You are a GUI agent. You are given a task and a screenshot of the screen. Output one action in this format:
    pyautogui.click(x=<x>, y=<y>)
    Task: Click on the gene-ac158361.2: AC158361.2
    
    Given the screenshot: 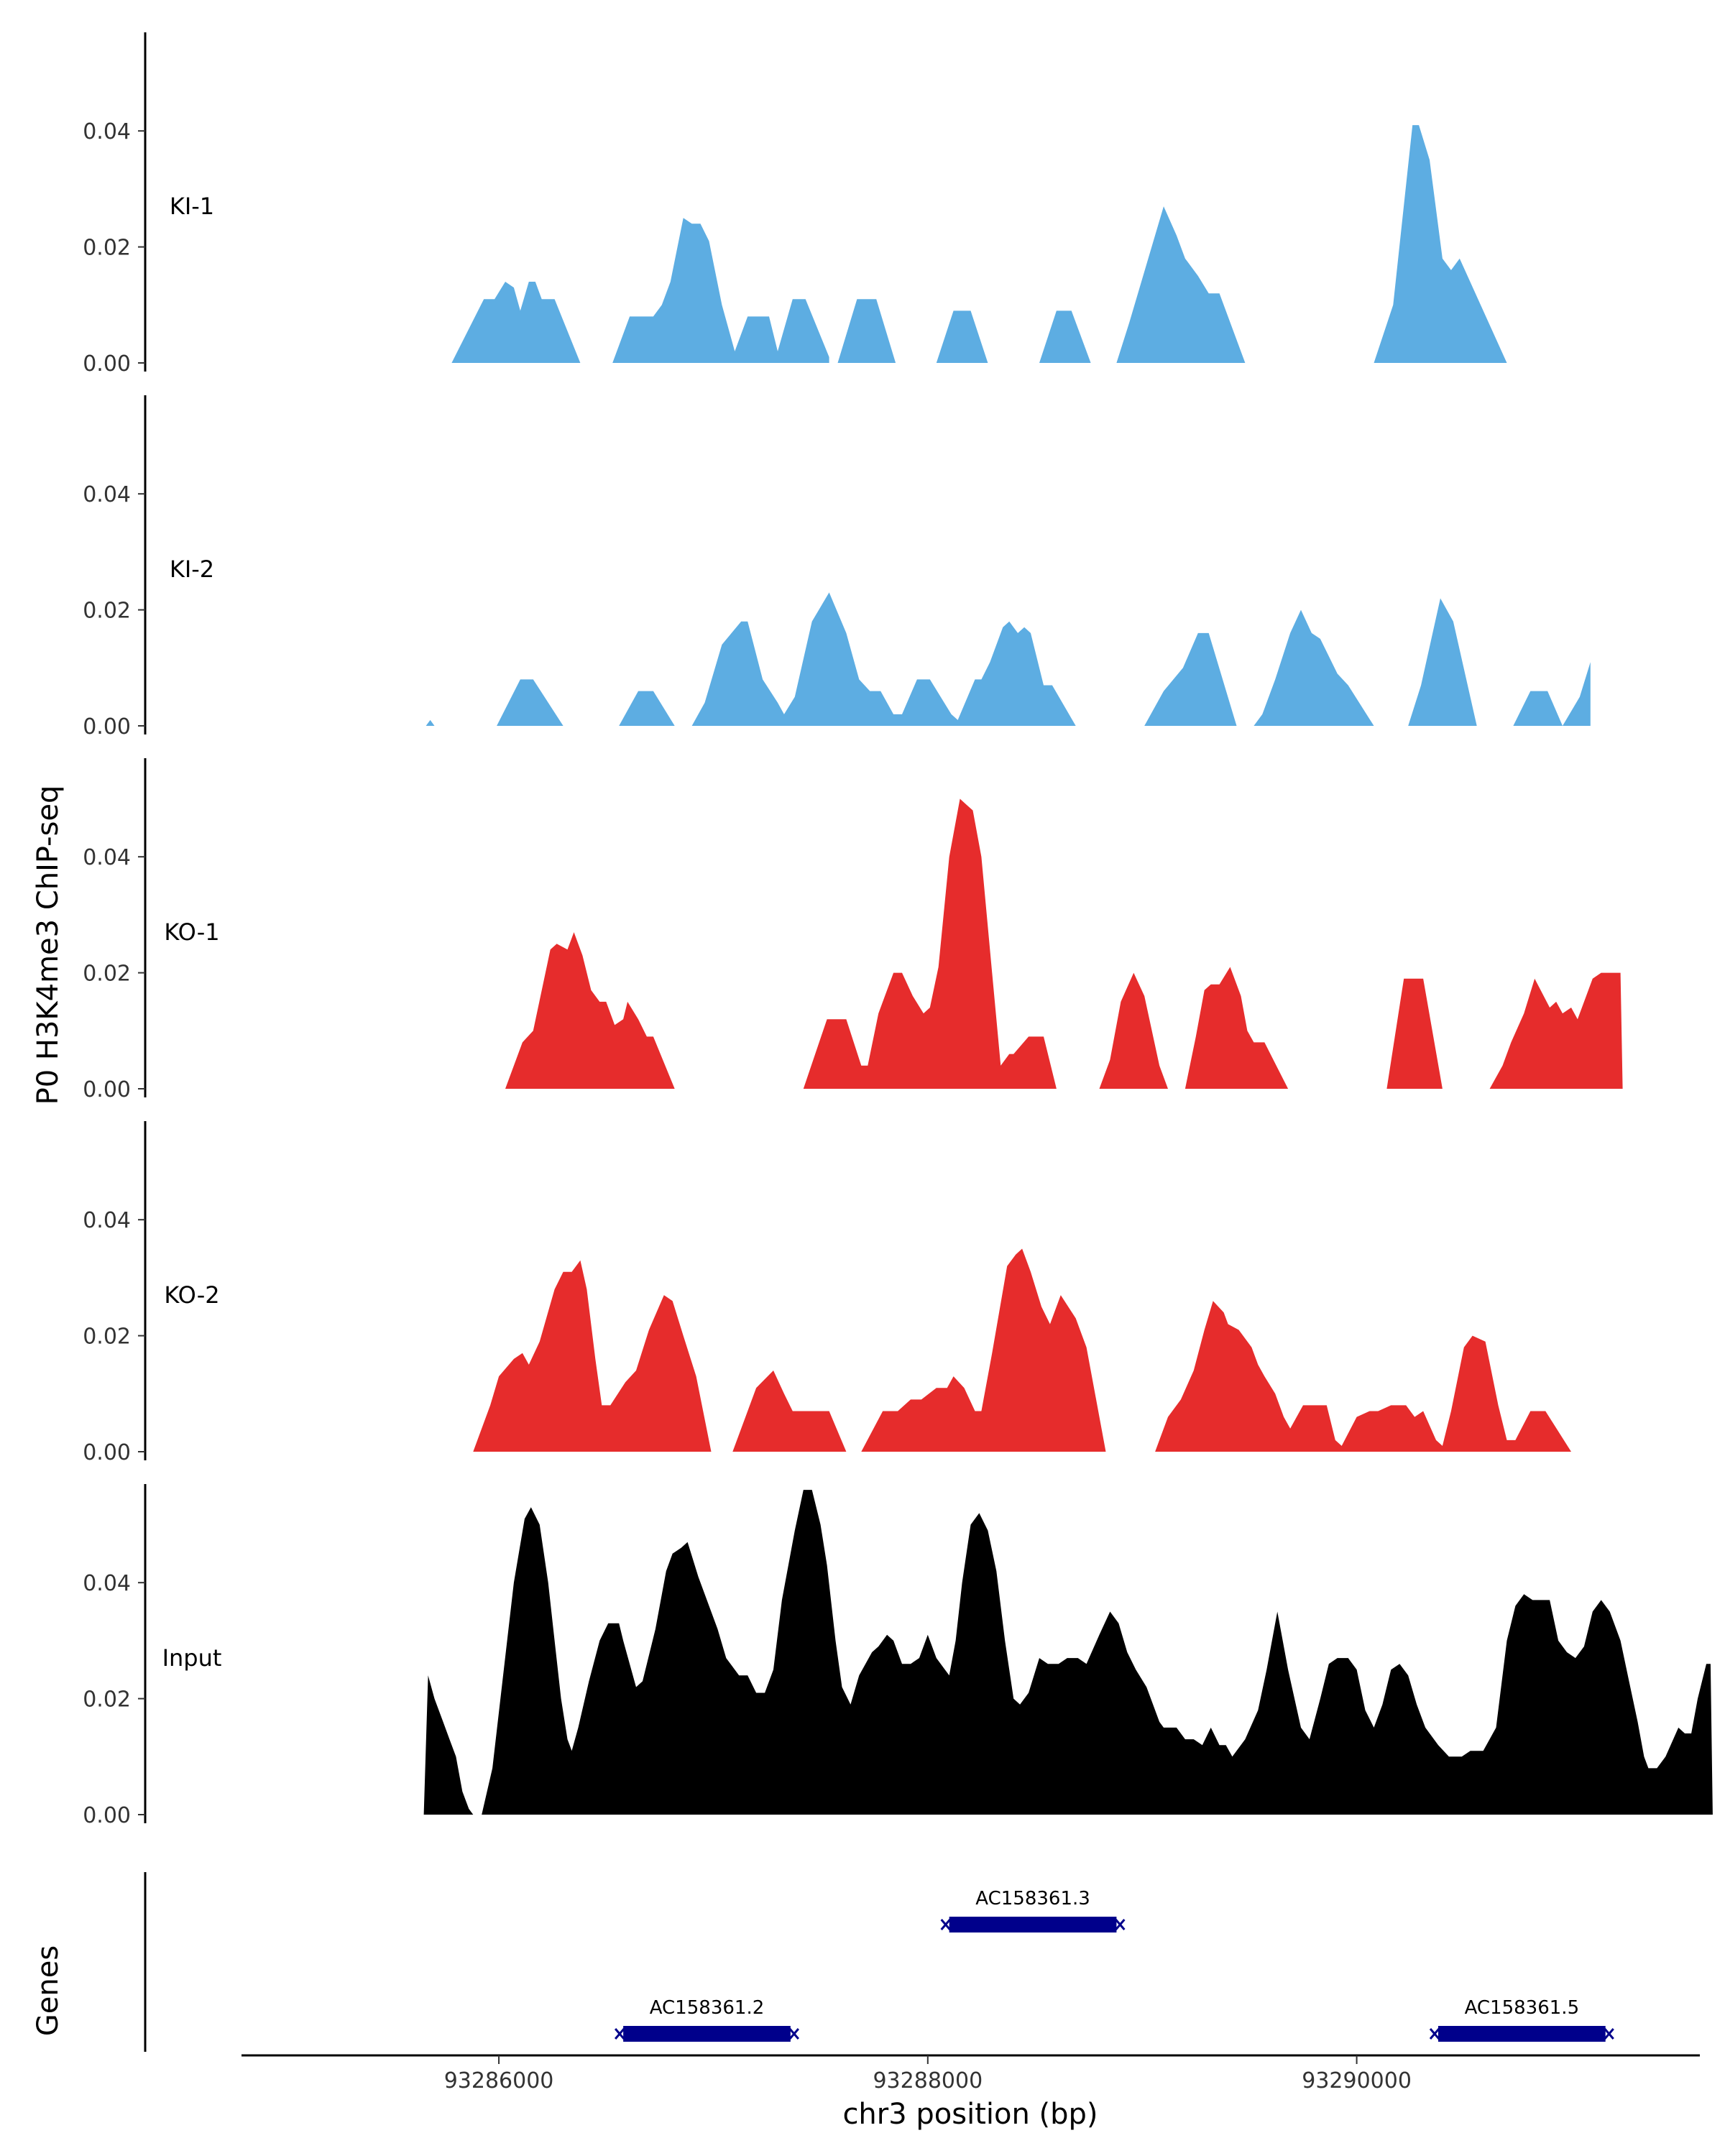 What is the action you would take?
    pyautogui.click(x=706, y=2019)
    